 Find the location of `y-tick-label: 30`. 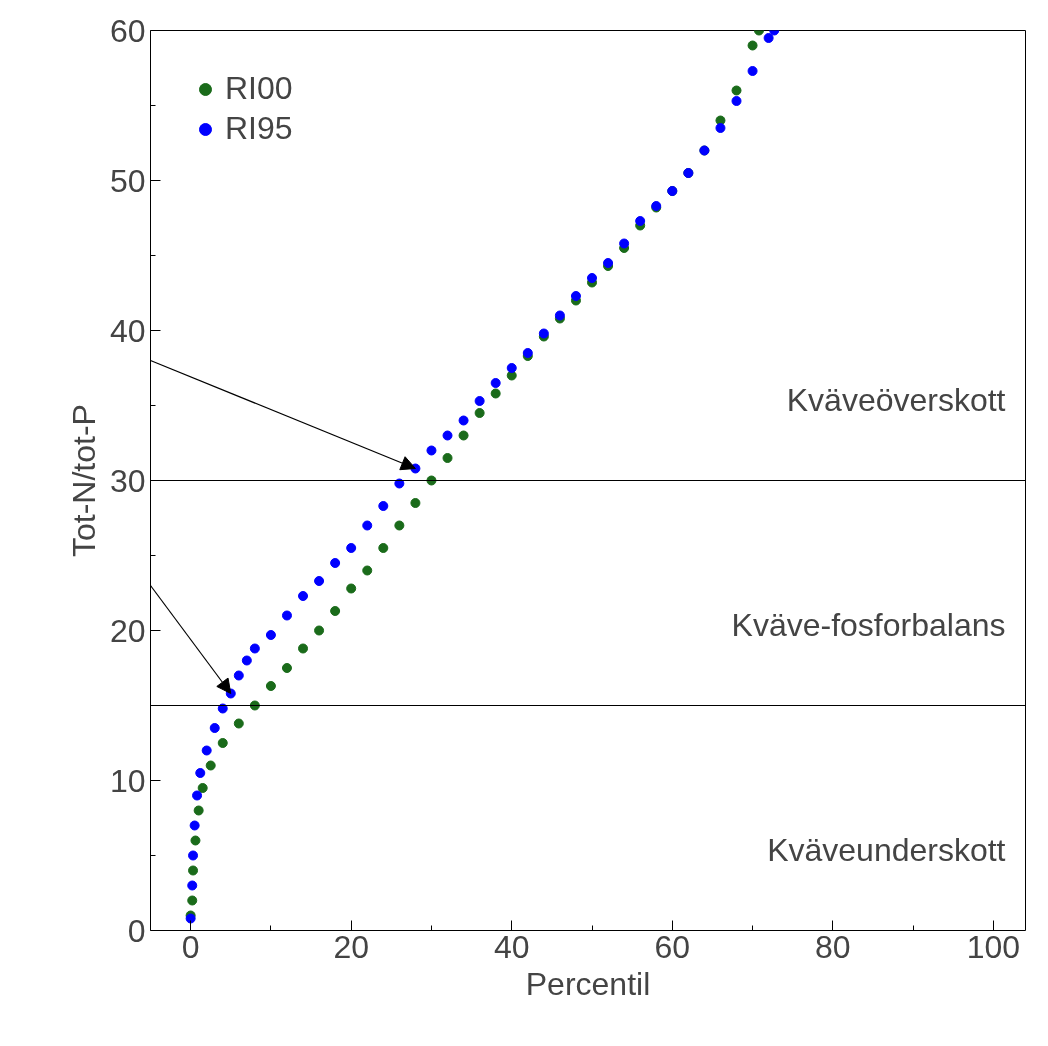

y-tick-label: 30 is located at coordinates (127, 480).